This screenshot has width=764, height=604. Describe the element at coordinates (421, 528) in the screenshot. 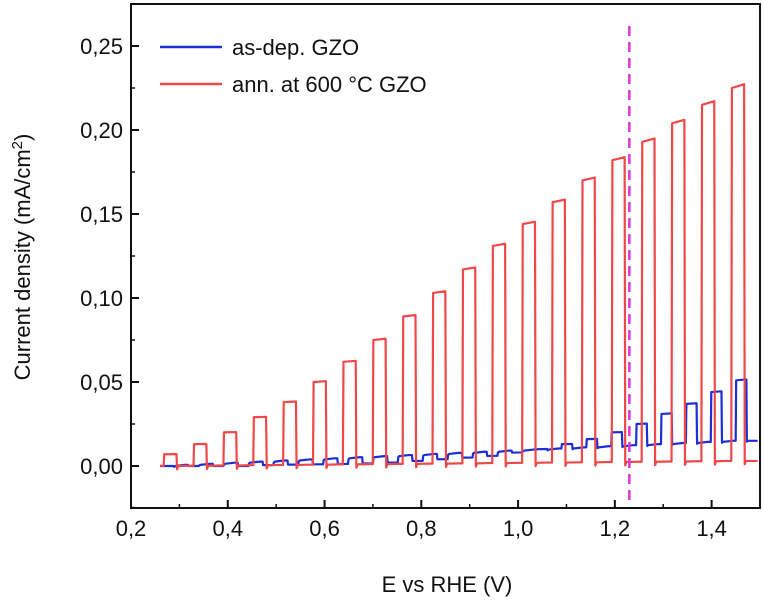

I see `x-tick-label: 0,8` at that location.